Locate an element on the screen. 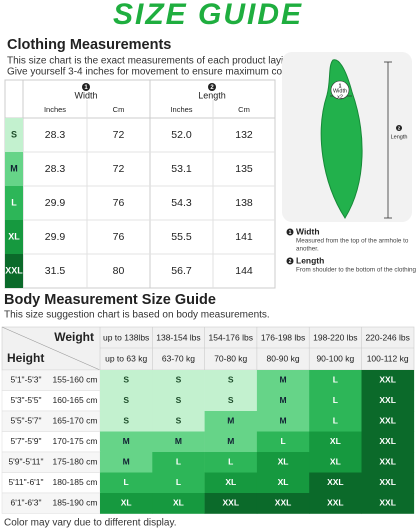 Image resolution: width=416 pixels, height=531 pixels. section-title: Body Measurement Size Guide is located at coordinates (110, 300).